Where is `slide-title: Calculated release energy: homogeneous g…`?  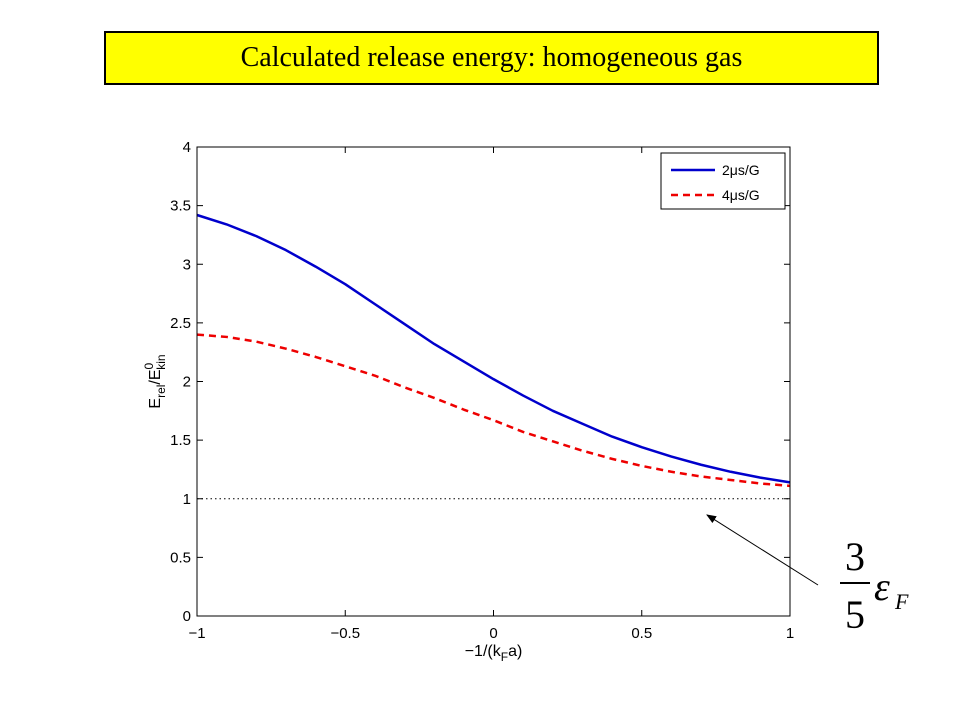 slide-title: Calculated release energy: homogeneous g… is located at coordinates (491, 58).